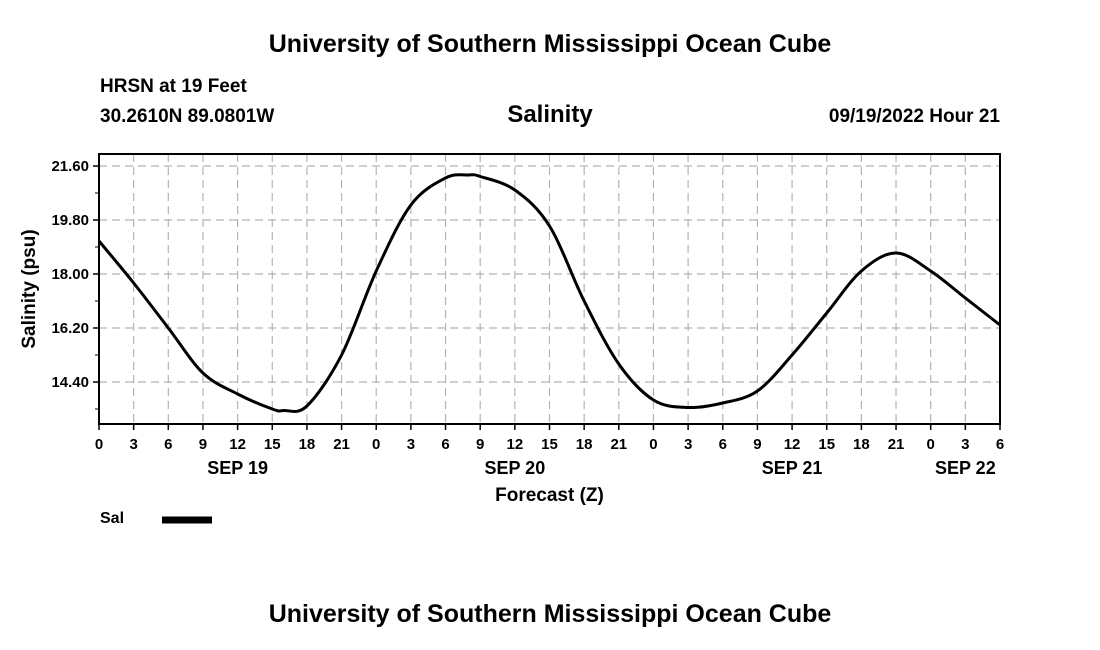 This screenshot has height=650, width=1100. I want to click on y-tick-label: 18.00, so click(70, 274).